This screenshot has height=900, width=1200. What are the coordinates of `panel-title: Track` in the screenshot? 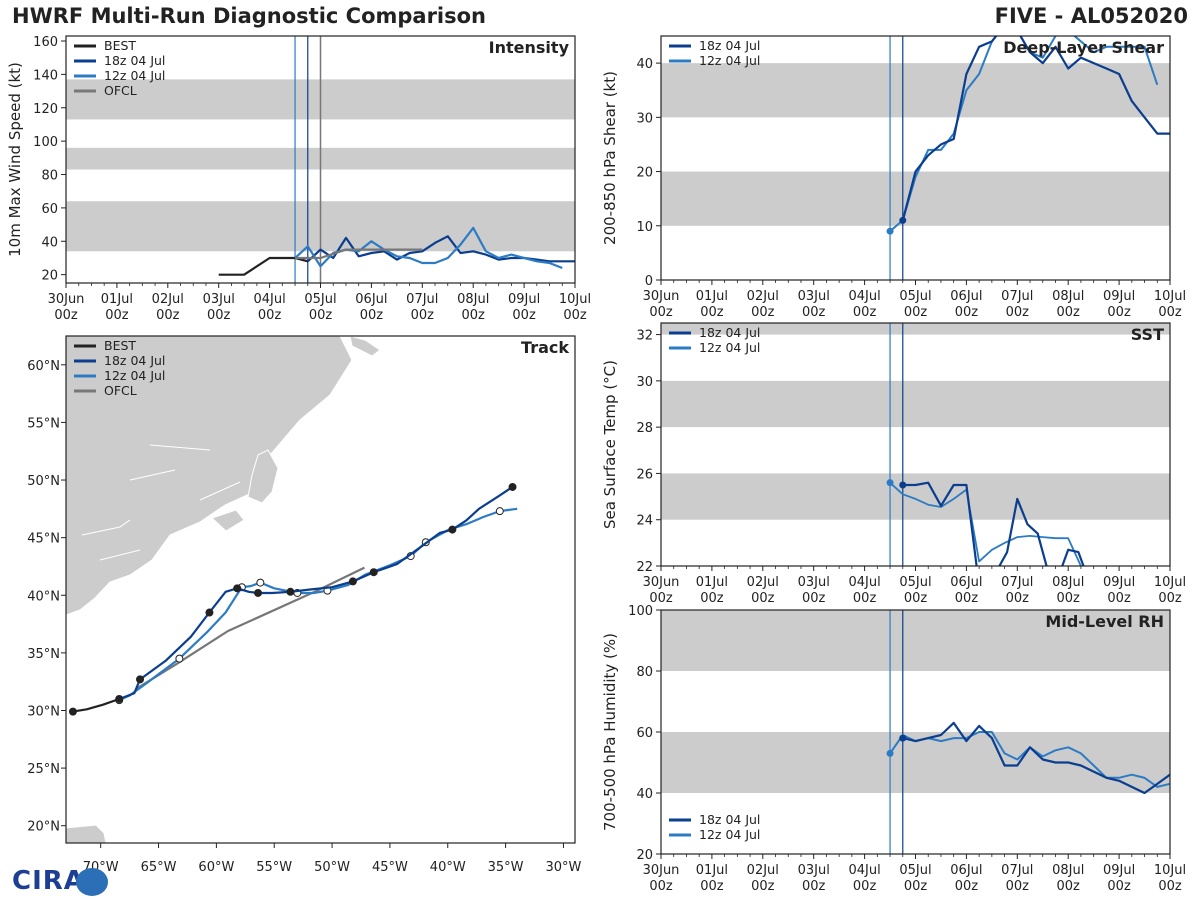 It's located at (545, 347).